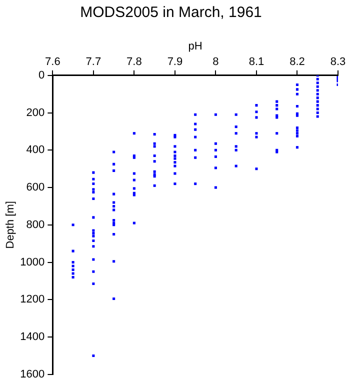 This screenshot has height=384, width=350. What do you see at coordinates (35, 224) in the screenshot?
I see `y-tick-label: 800` at bounding box center [35, 224].